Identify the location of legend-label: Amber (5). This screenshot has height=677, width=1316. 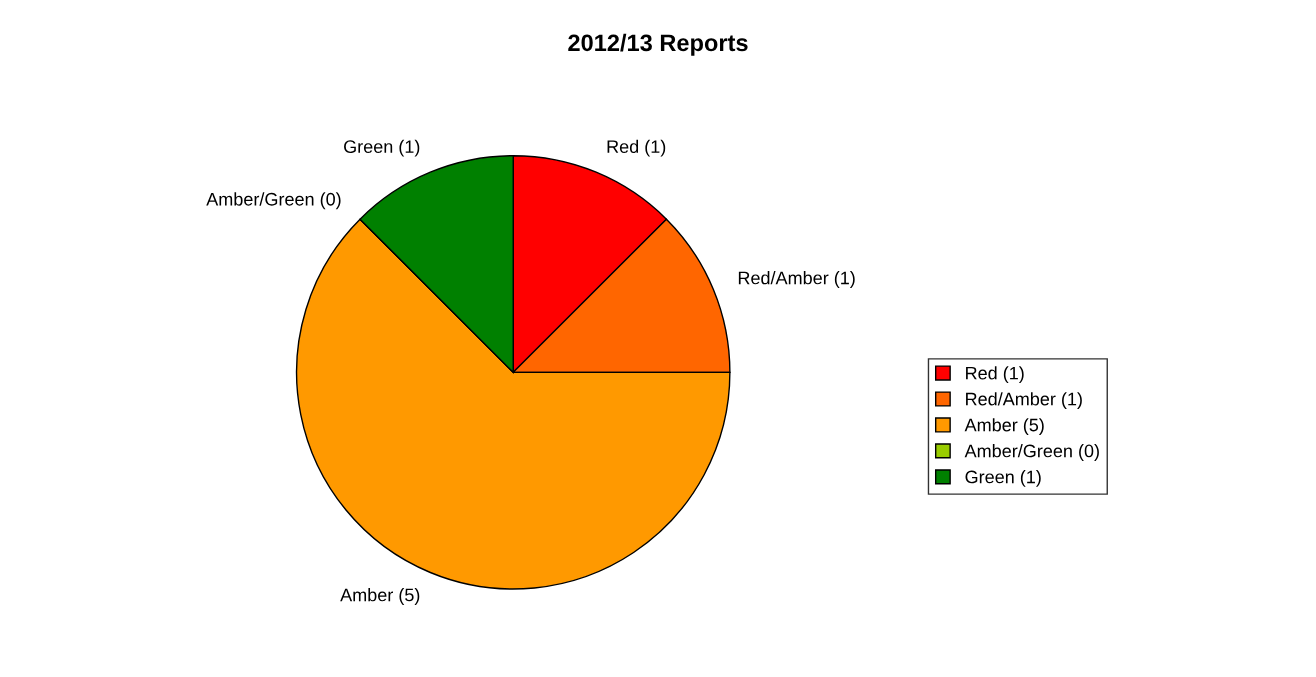
(1004, 426).